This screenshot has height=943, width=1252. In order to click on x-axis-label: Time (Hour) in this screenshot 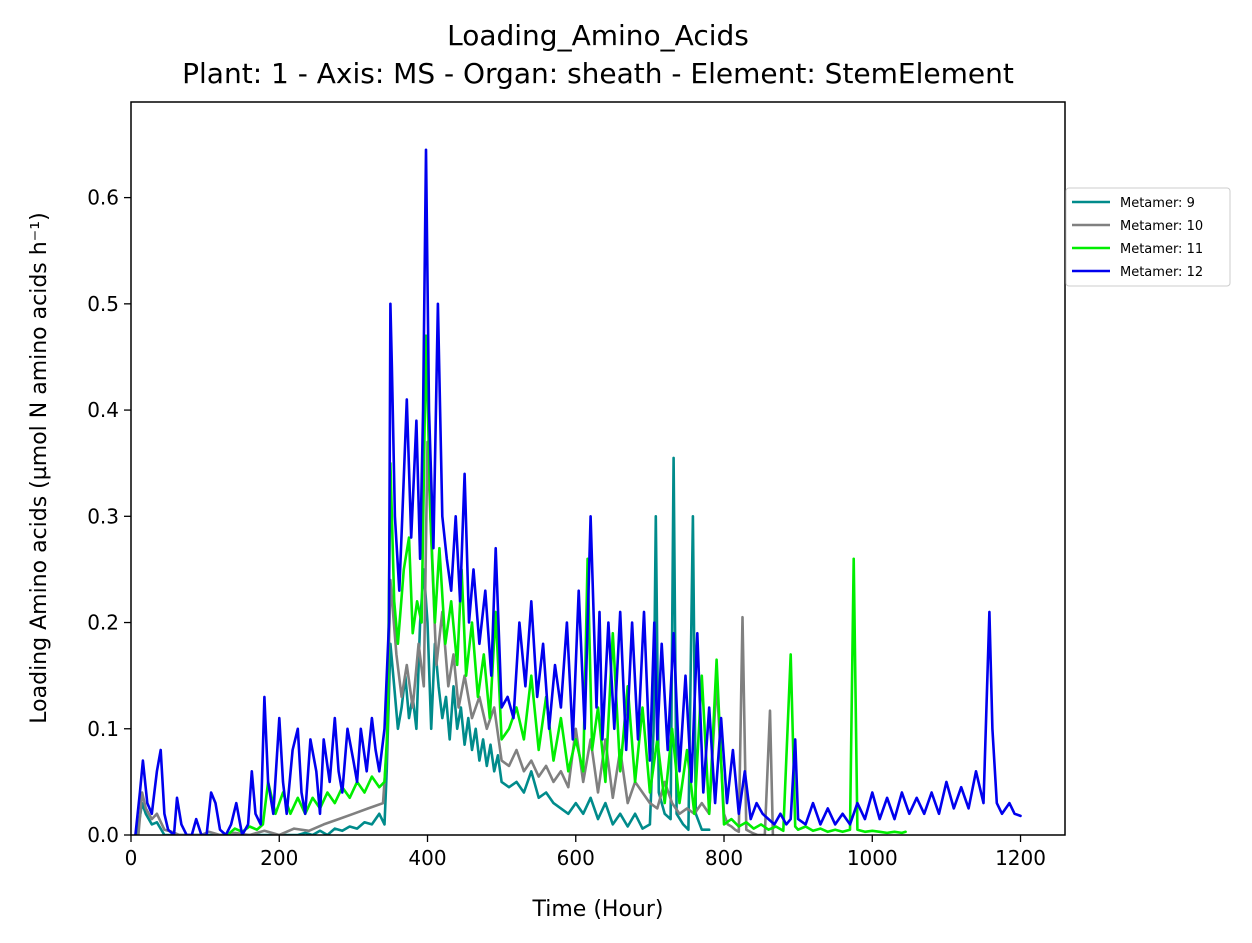, I will do `click(598, 909)`.